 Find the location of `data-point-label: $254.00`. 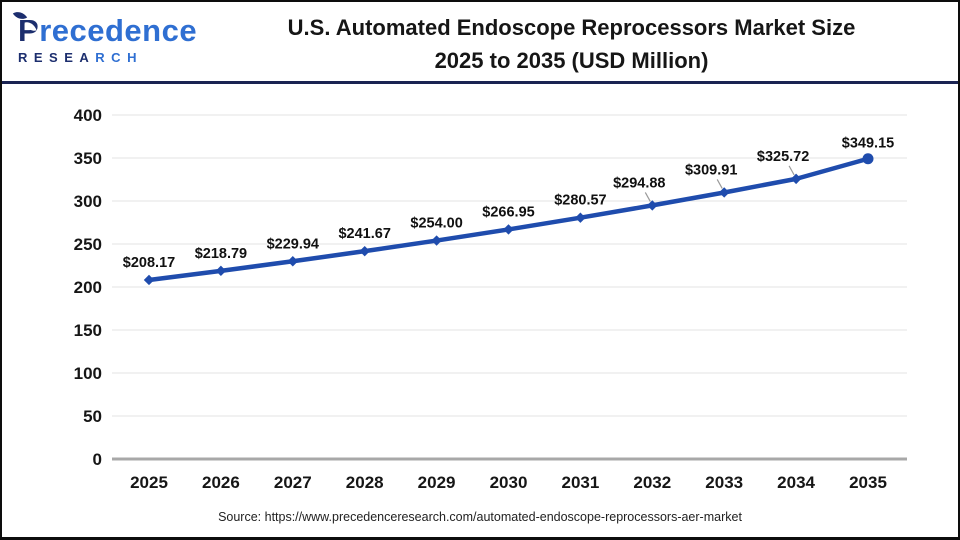

data-point-label: $254.00 is located at coordinates (436, 224).